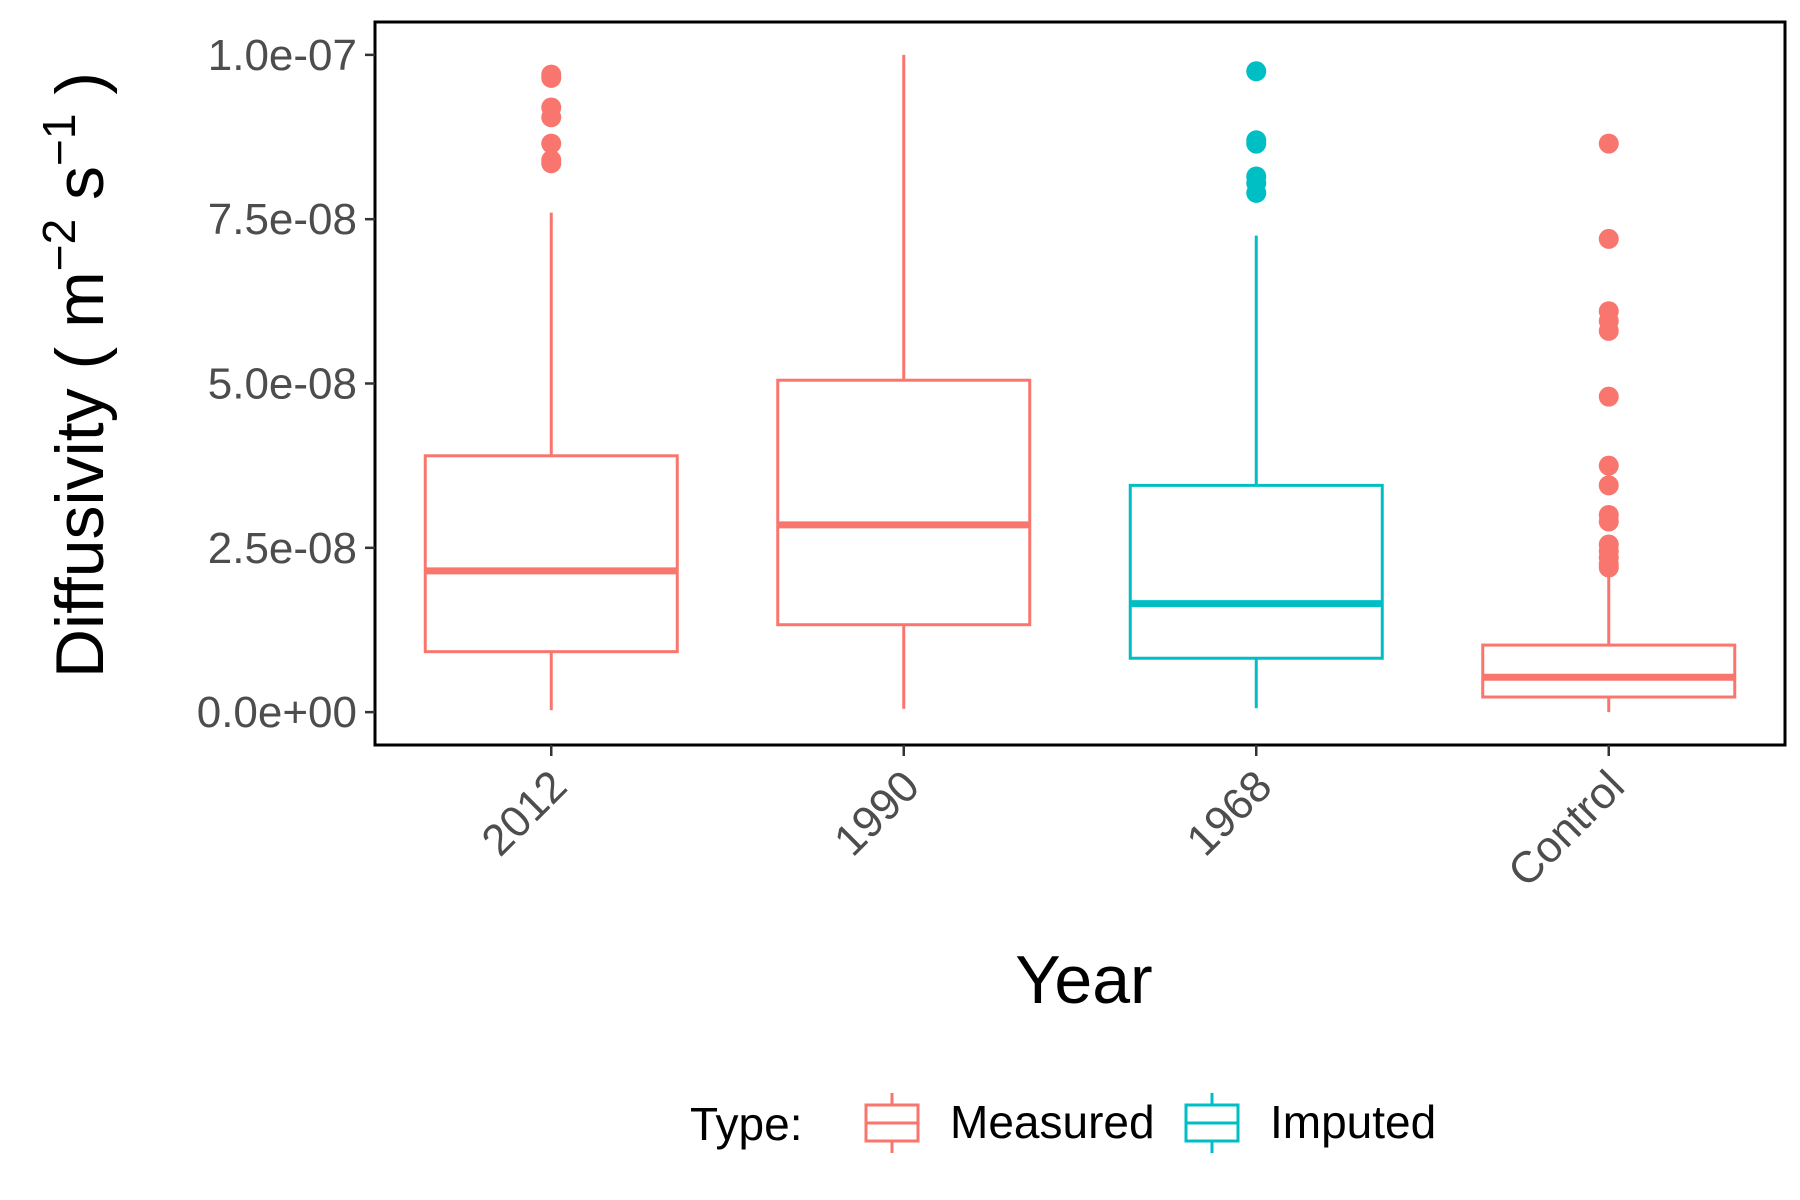 This screenshot has height=1200, width=1800. I want to click on y-axis-title-main: Diffusivity ( m, so click(80, 474).